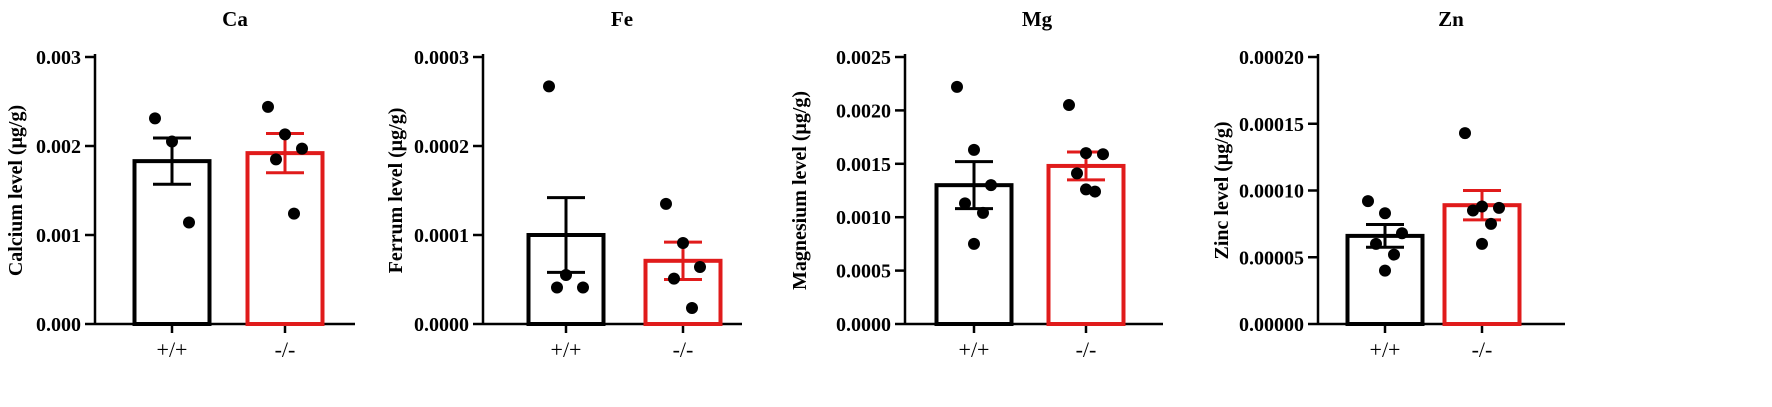 The width and height of the screenshot is (1772, 407). Describe the element at coordinates (863, 218) in the screenshot. I see `y-tick-label: 0.0010` at that location.